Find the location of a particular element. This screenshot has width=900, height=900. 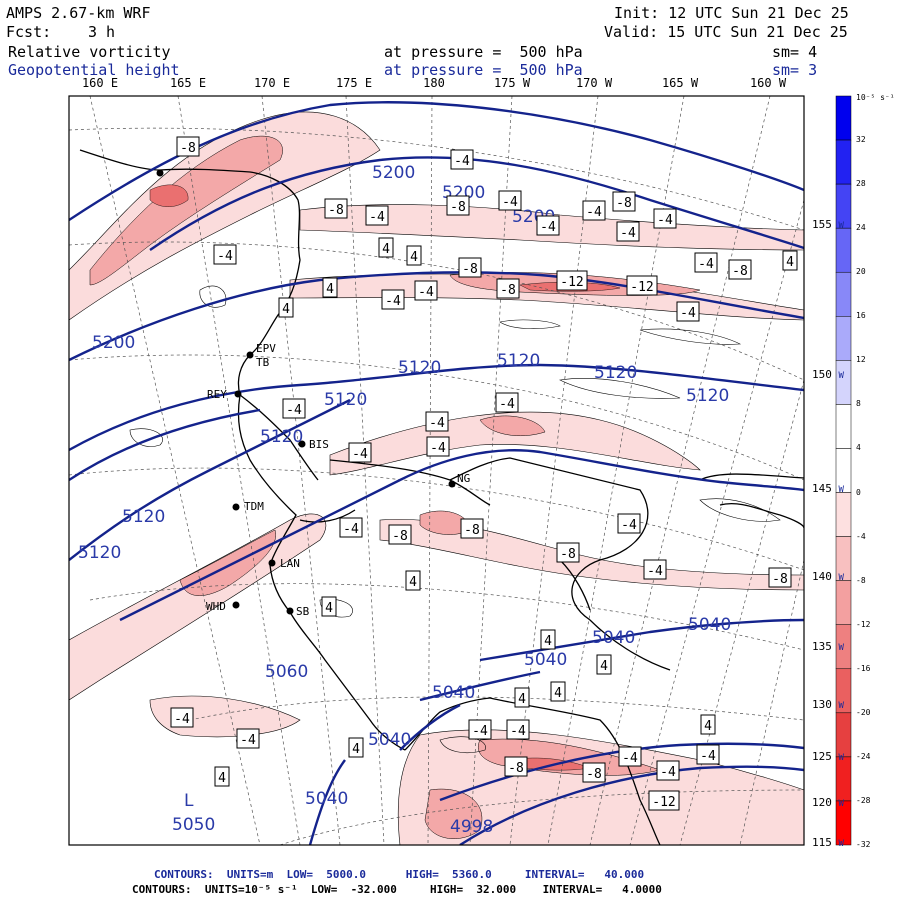

model-title: AMPS 2.67-km WRF is located at coordinates (78, 13).